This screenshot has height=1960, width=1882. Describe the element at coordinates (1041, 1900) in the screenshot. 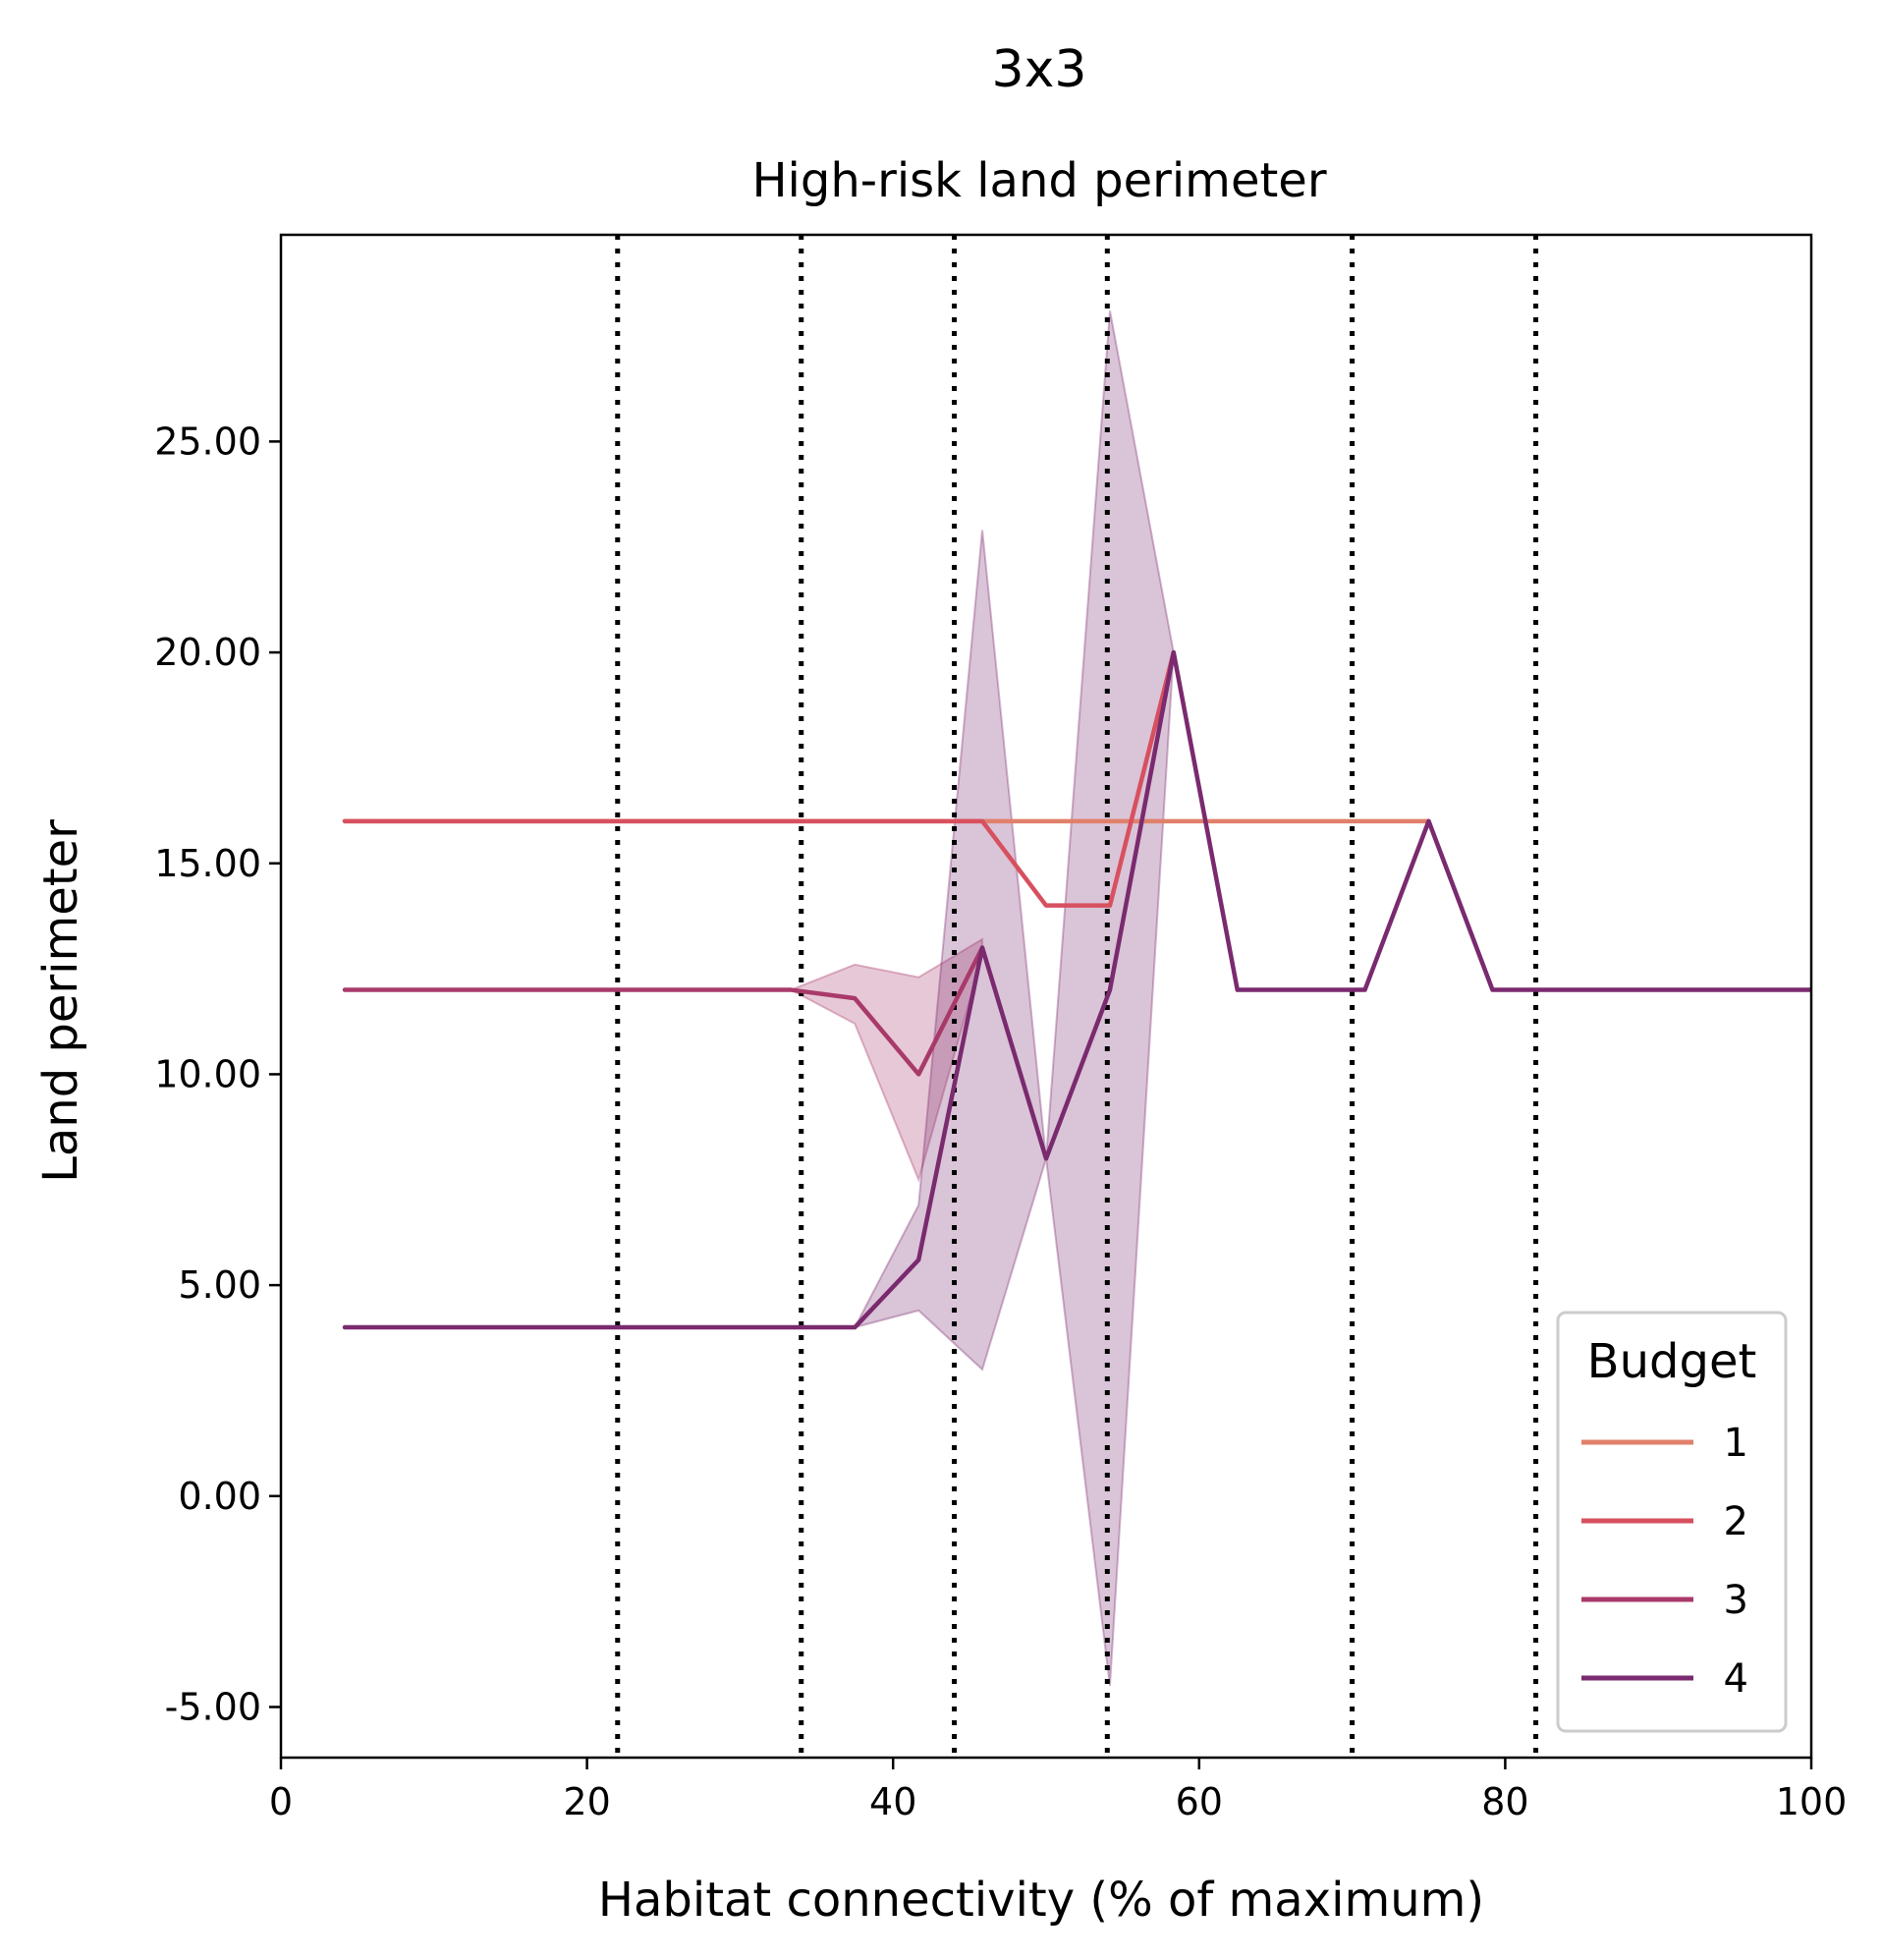

I see `x-axis-label: Habitat connectivity (% of maximum)` at that location.